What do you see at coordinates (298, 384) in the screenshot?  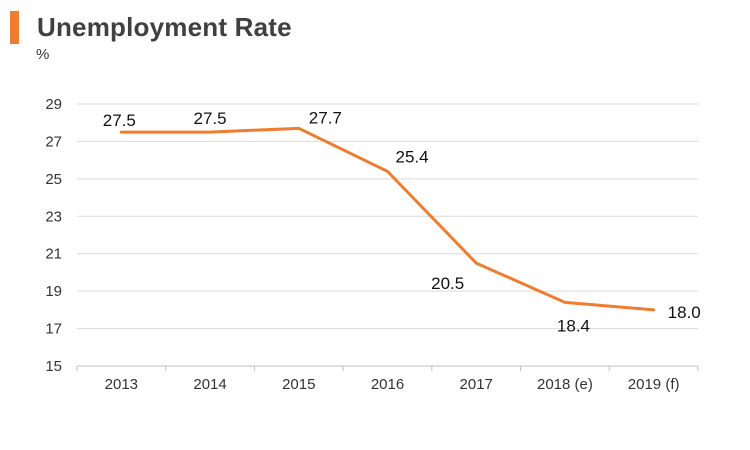 I see `x-tick-label: 2015` at bounding box center [298, 384].